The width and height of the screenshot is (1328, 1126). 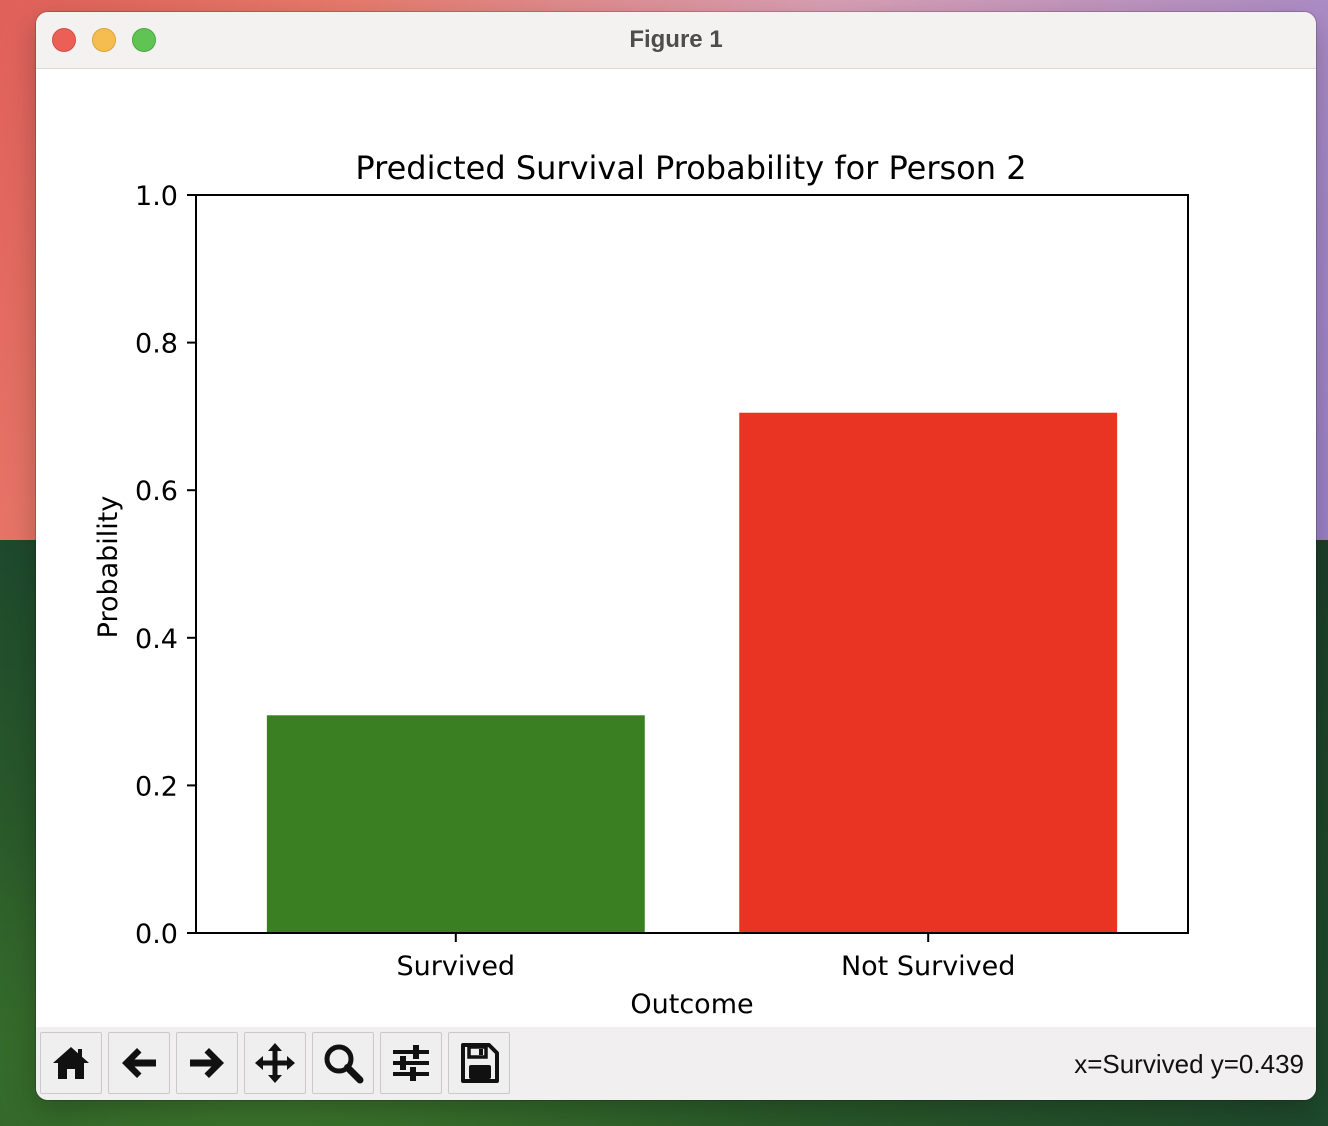 I want to click on y-axis-label: Probability, so click(x=108, y=567).